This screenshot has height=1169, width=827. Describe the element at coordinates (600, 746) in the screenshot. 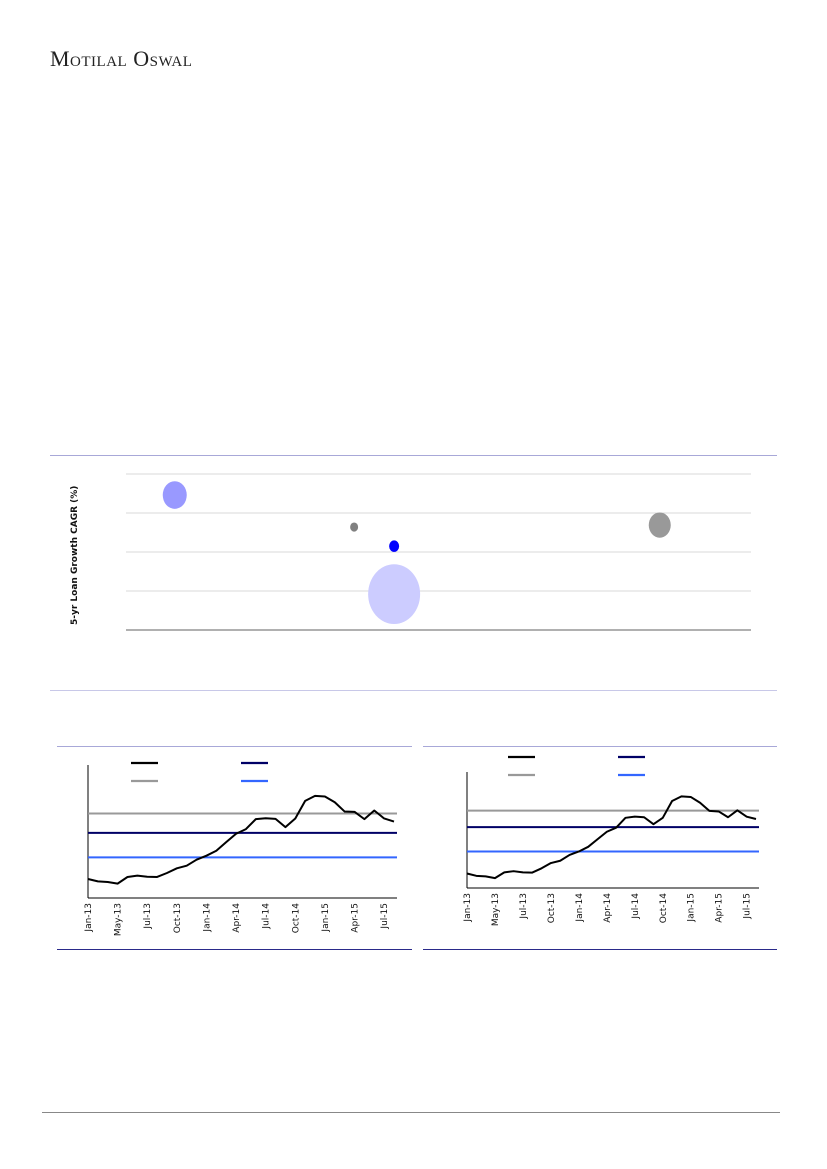

I see `right-chart-top-rule` at that location.